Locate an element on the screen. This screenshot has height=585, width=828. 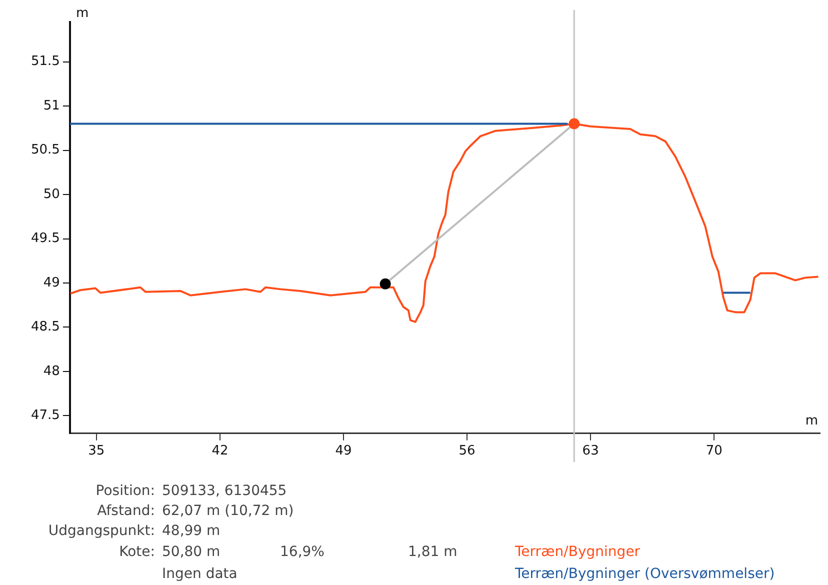
y-tick-label: 50.5 is located at coordinates (45, 150).